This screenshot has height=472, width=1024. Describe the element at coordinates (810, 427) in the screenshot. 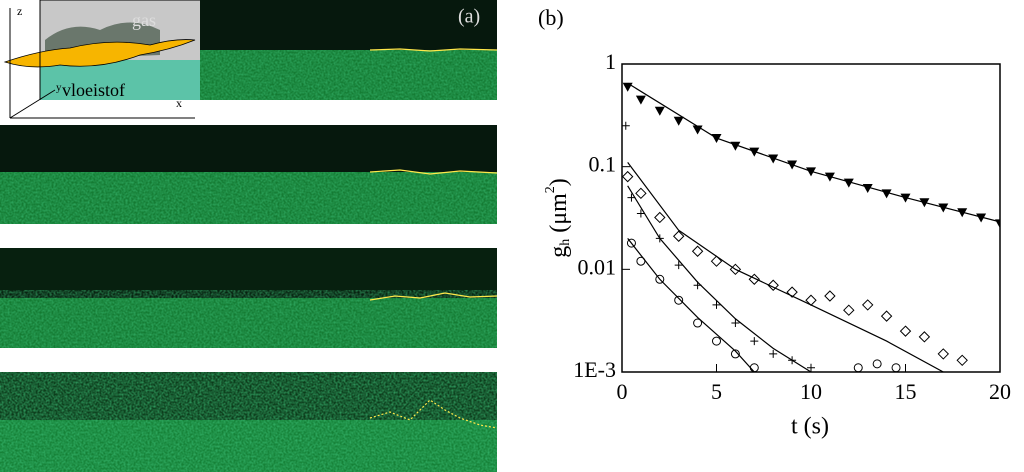

I see `x-axis-label: t (s)` at that location.